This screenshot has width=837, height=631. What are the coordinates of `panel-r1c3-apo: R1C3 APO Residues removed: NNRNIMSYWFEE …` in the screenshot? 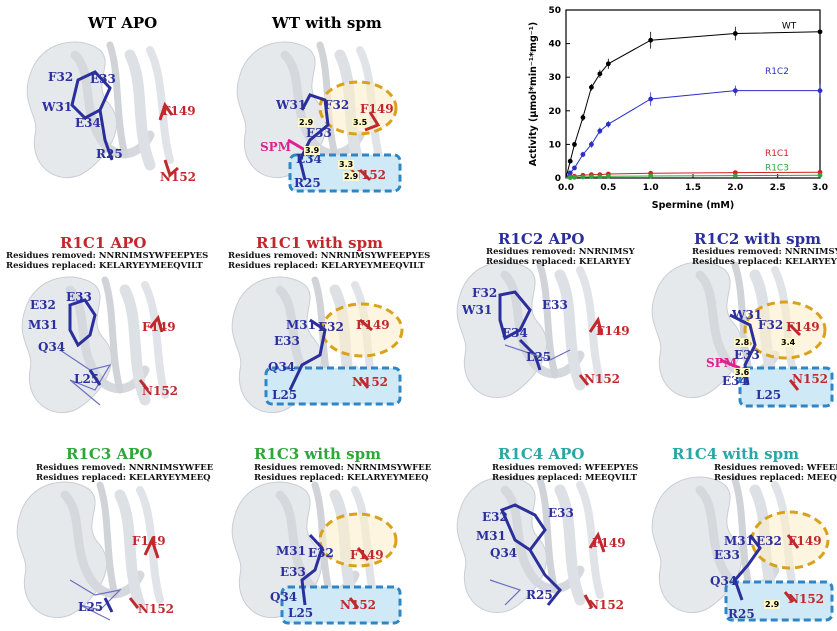 It's located at (107, 530).